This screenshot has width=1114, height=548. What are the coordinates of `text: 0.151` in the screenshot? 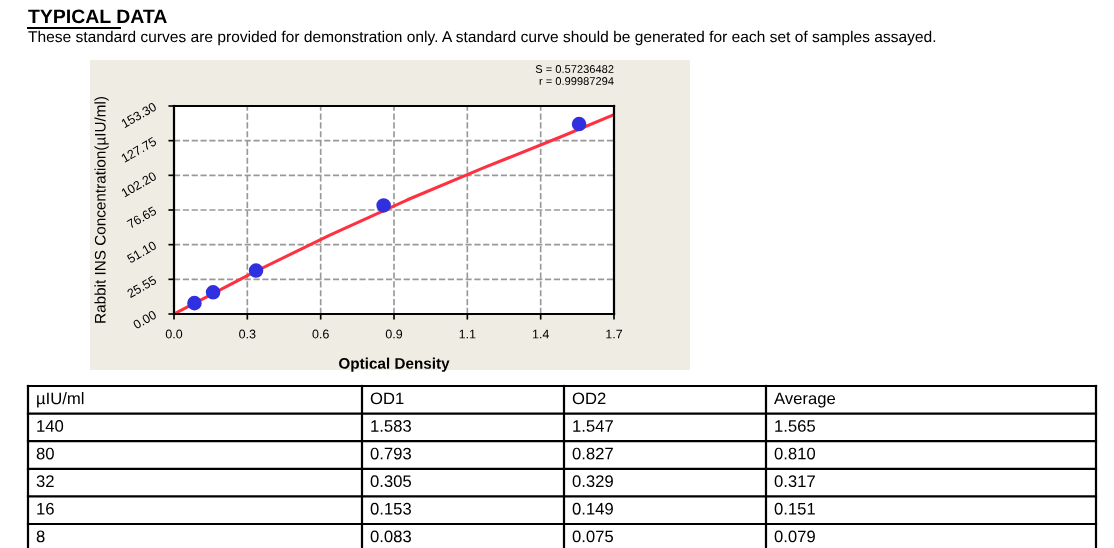 It's located at (794, 508).